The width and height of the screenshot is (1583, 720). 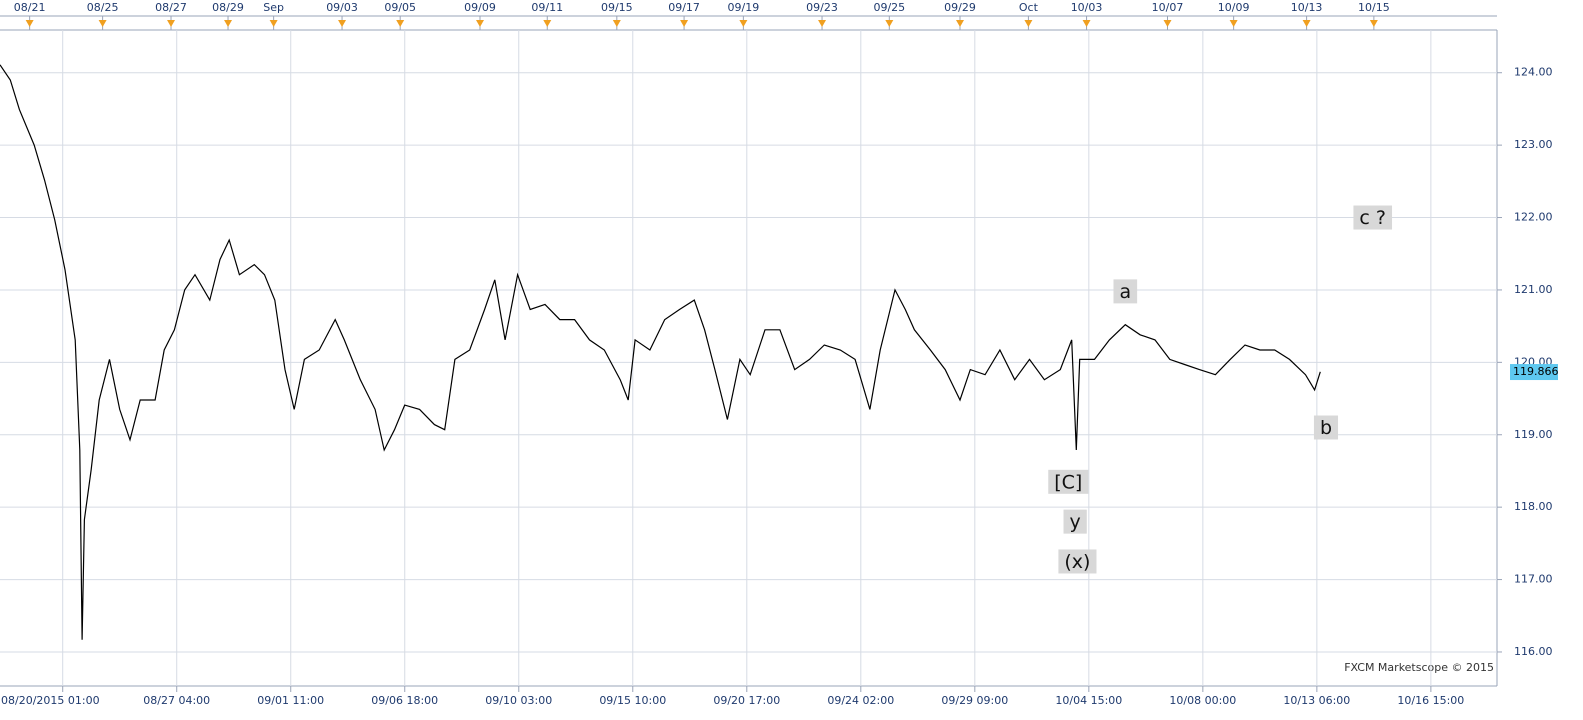 What do you see at coordinates (404, 700) in the screenshot?
I see `x-tick-label: 09/06 18:00` at bounding box center [404, 700].